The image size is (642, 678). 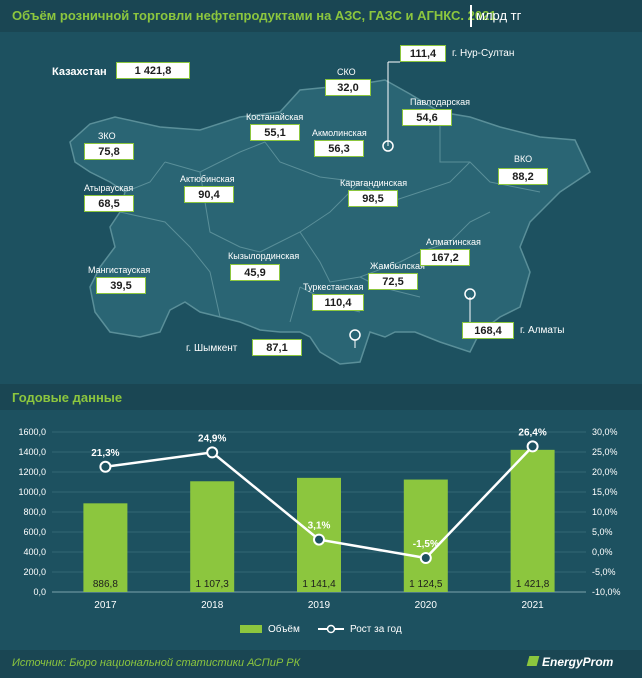 What do you see at coordinates (426, 584) in the screenshot?
I see `bar-value-label: 1 124,5` at bounding box center [426, 584].